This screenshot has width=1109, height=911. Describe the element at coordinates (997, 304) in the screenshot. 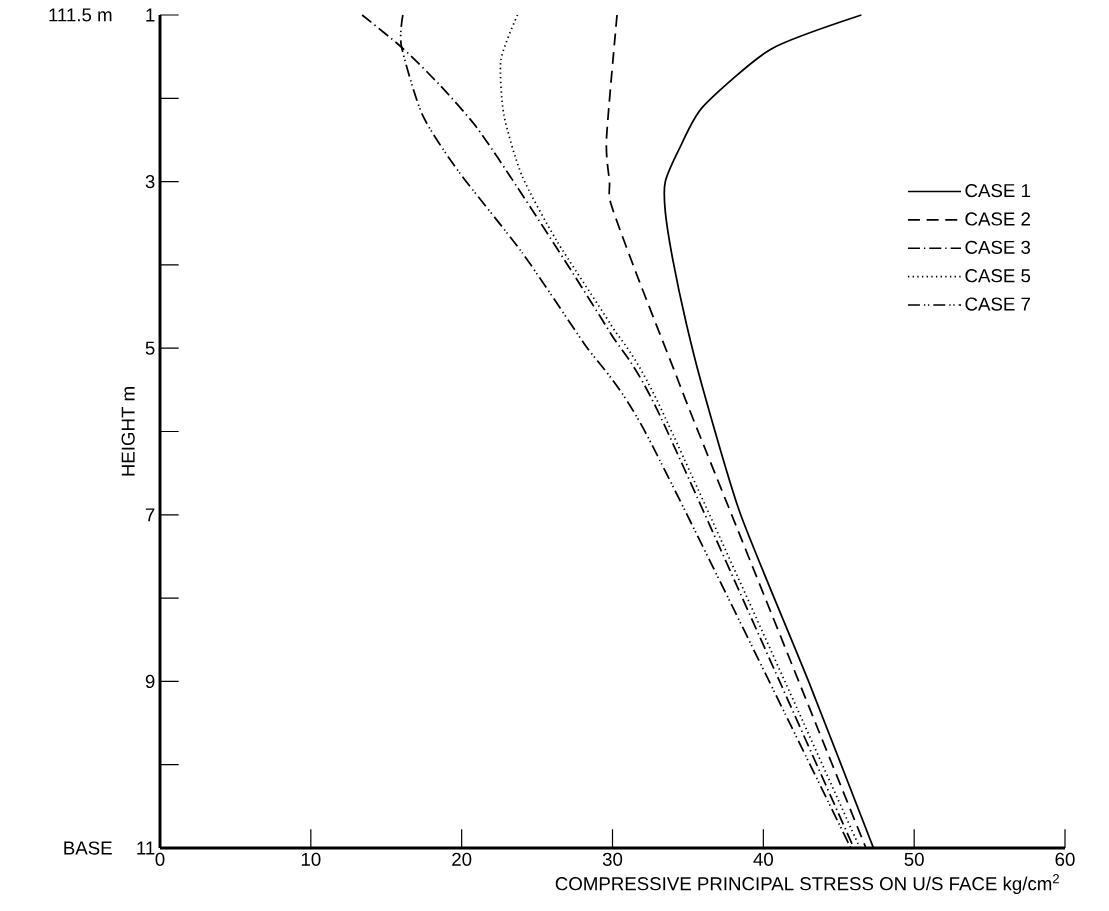

I see `legend-label: CASE 7` at that location.